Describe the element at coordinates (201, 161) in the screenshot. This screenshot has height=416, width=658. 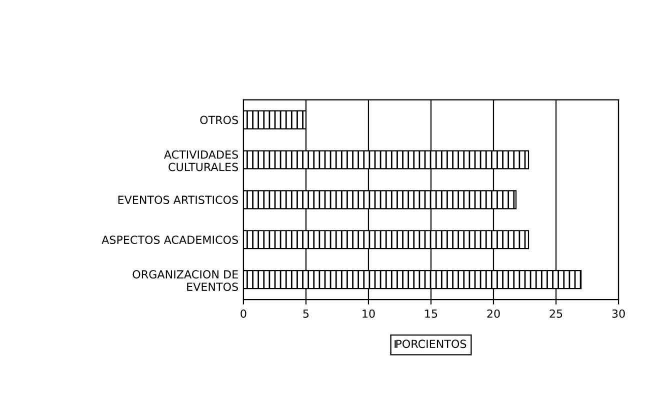
I see `y-tick-label: ACTIVIDADES CULTURALES` at that location.